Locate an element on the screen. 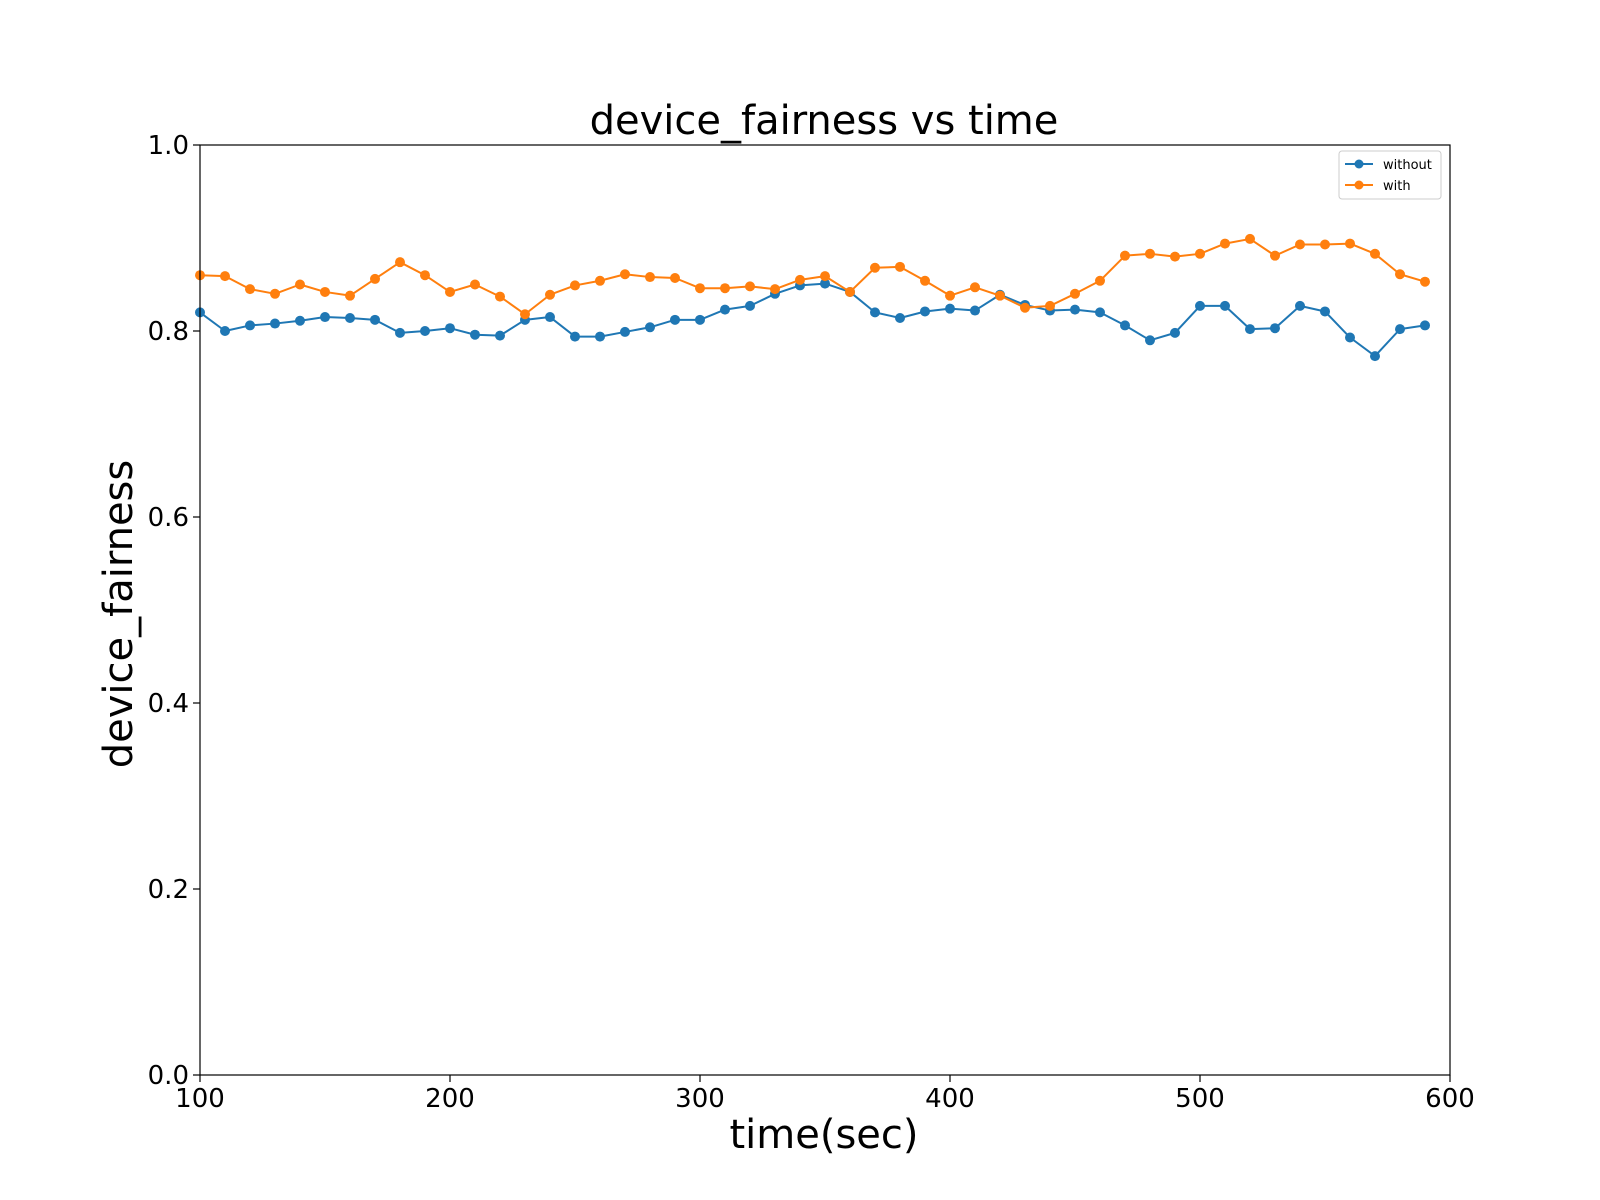 The image size is (1600, 1200). y-tick: 0.8 is located at coordinates (174, 332).